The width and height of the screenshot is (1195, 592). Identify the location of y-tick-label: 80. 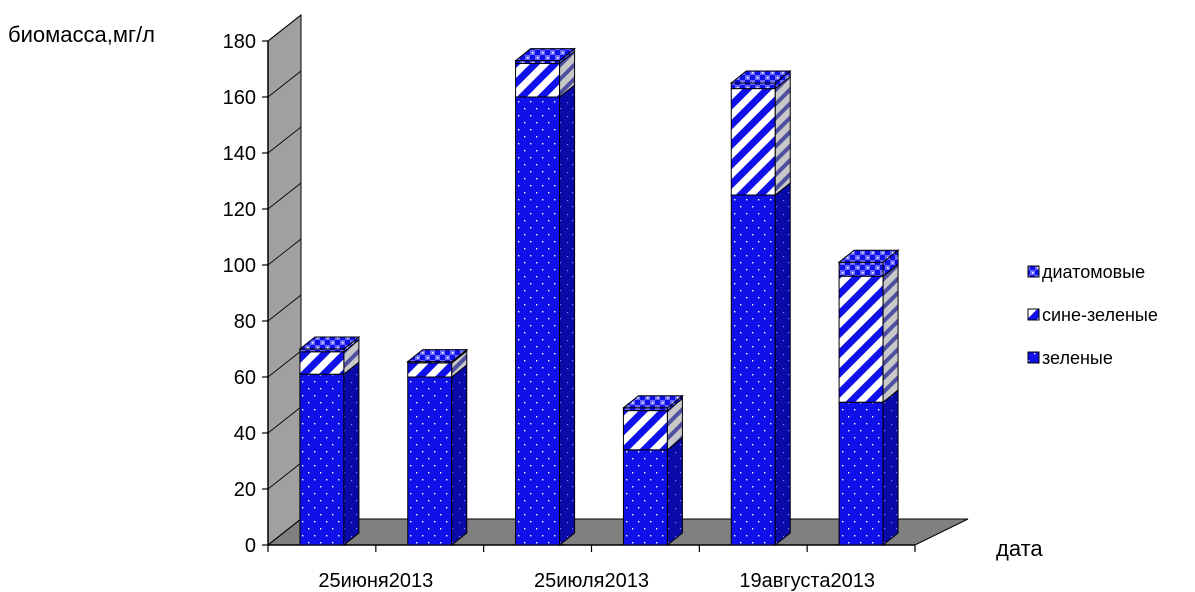
(245, 322).